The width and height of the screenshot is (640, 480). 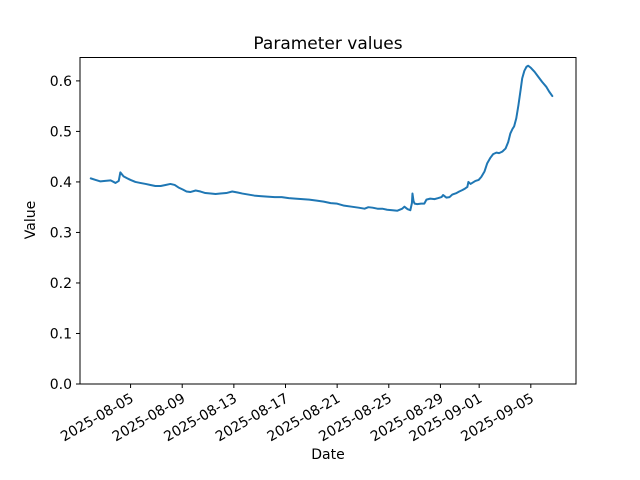 I want to click on y-tick-label: 0.1, so click(x=61, y=334).